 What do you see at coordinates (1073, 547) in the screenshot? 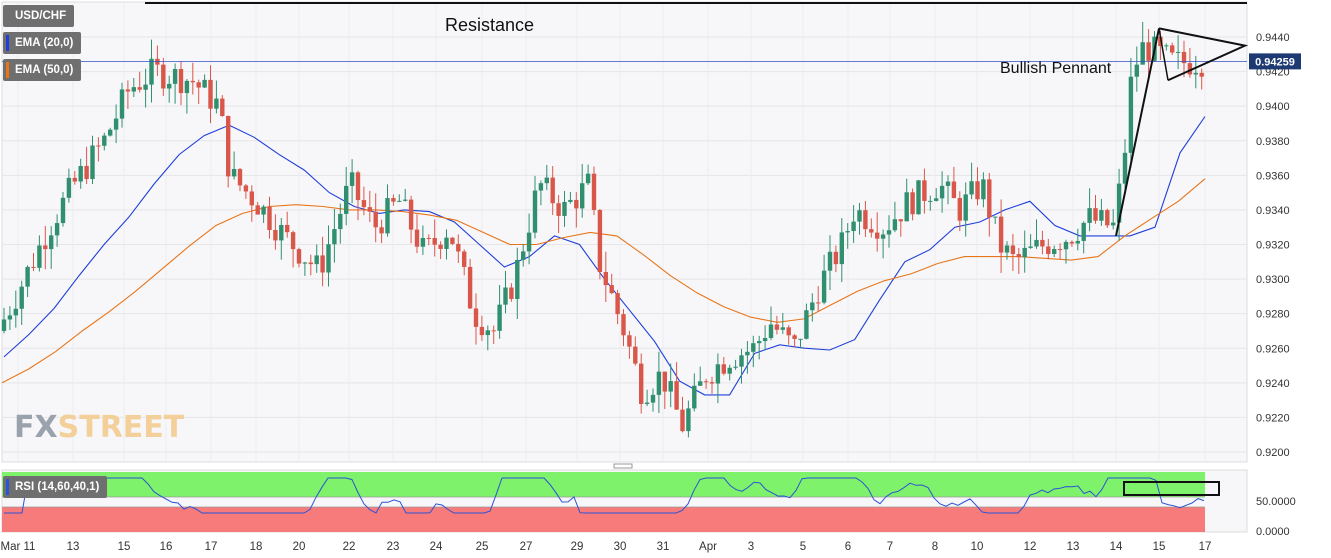
I see `x-tick-label: 13` at bounding box center [1073, 547].